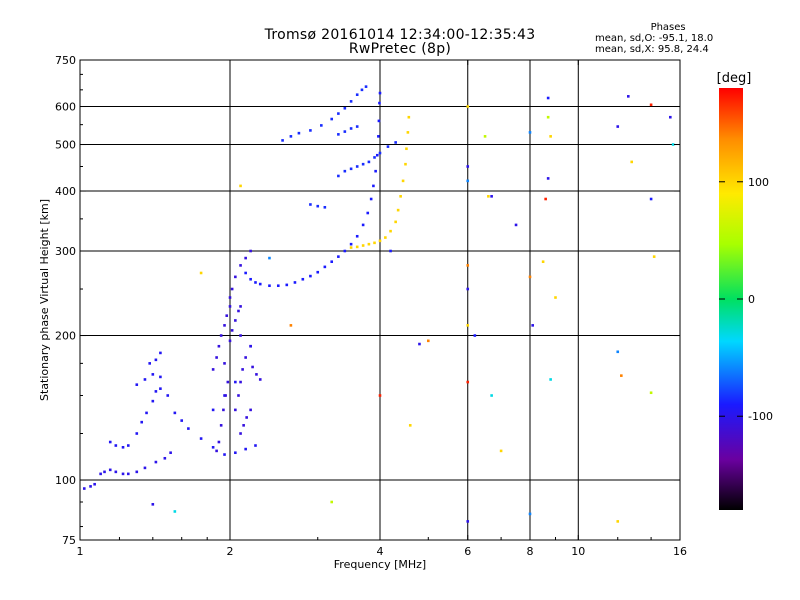 Image resolution: width=800 pixels, height=600 pixels. What do you see at coordinates (758, 182) in the screenshot?
I see `colorbar-tick-label-0: 100` at bounding box center [758, 182].